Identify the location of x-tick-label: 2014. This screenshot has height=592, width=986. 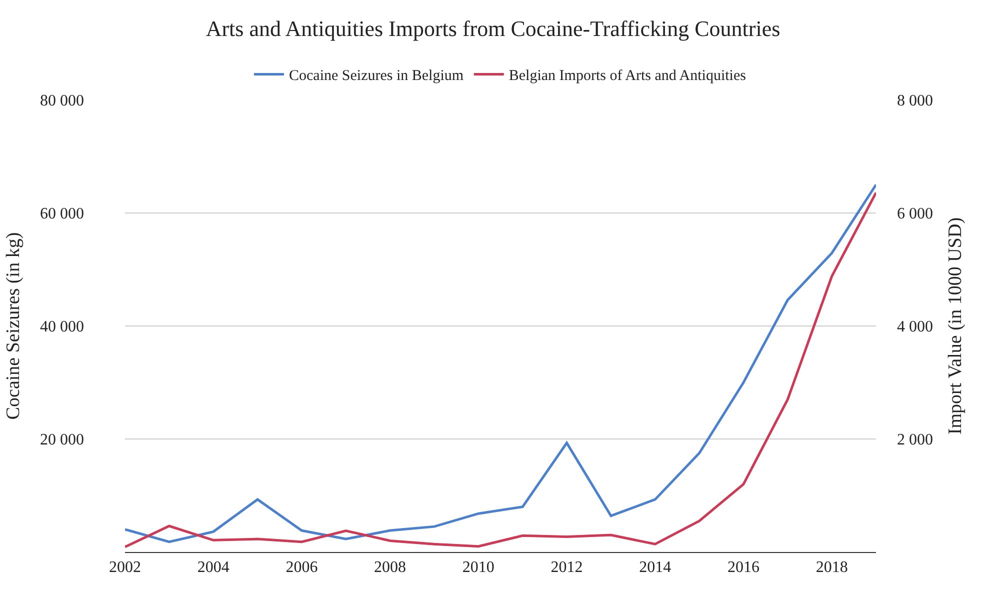
(655, 567).